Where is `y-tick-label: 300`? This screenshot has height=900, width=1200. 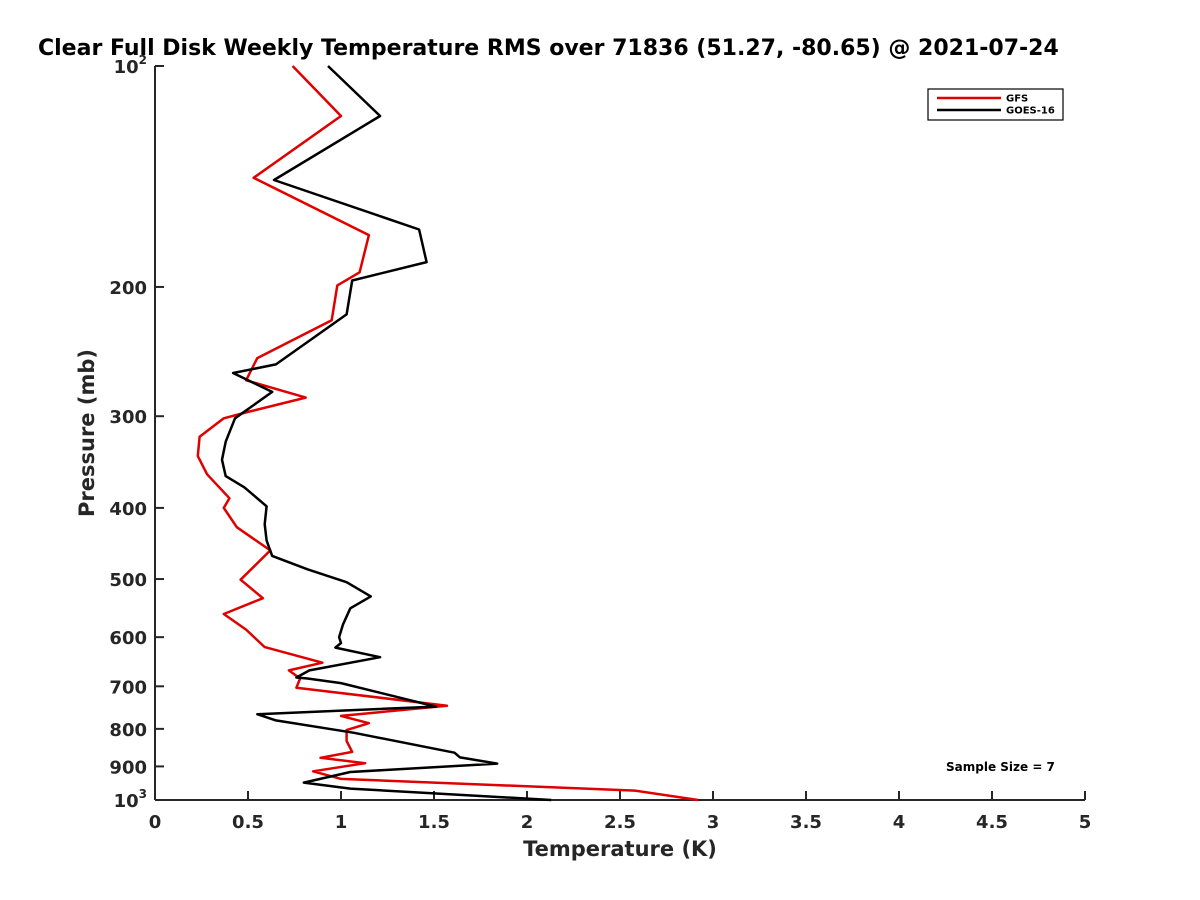
y-tick-label: 300 is located at coordinates (128, 417).